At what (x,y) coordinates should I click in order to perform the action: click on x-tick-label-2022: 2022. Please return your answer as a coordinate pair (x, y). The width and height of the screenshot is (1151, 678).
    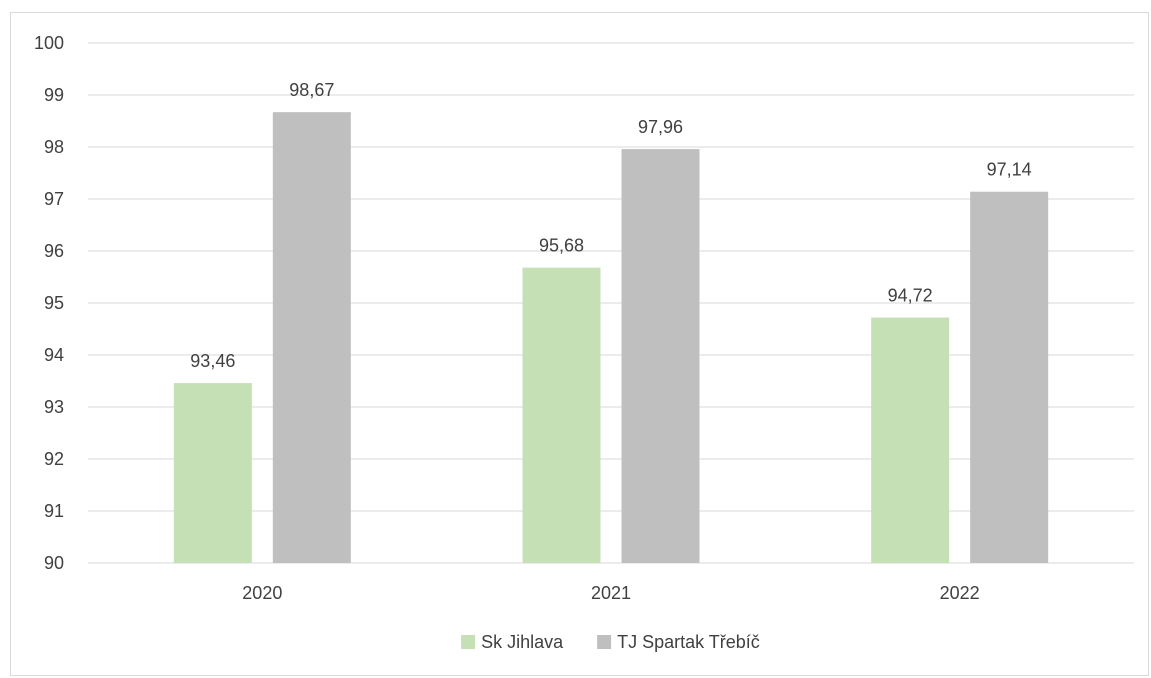
    Looking at the image, I should click on (960, 593).